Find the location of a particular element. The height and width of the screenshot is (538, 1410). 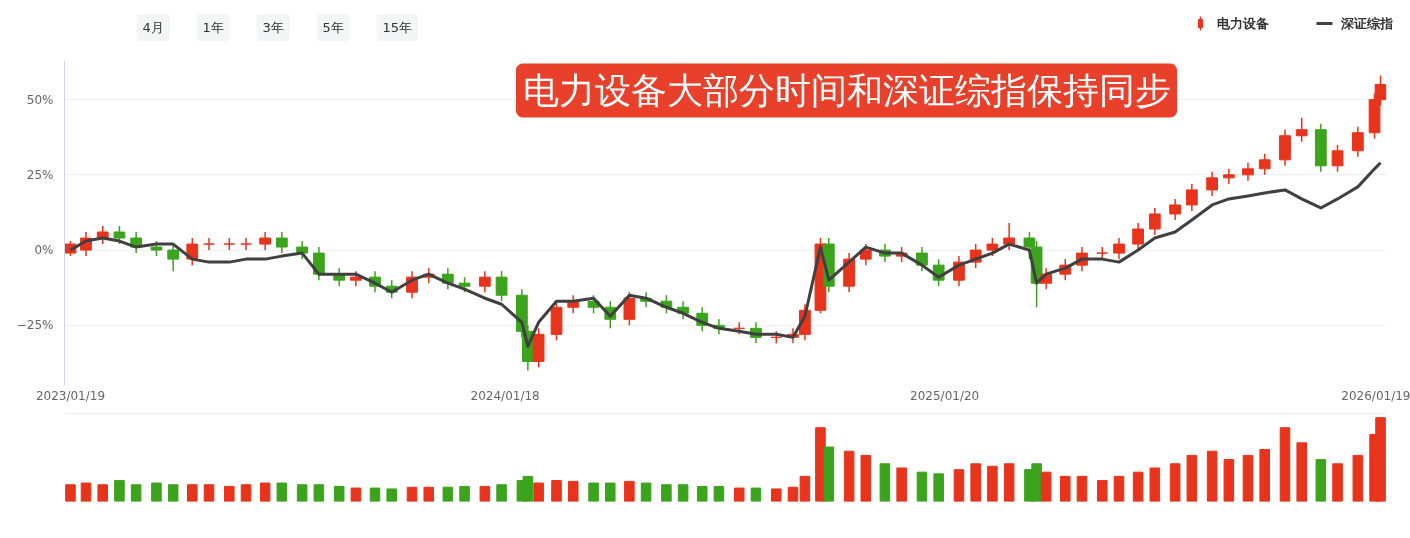

text: 15年 is located at coordinates (397, 27).